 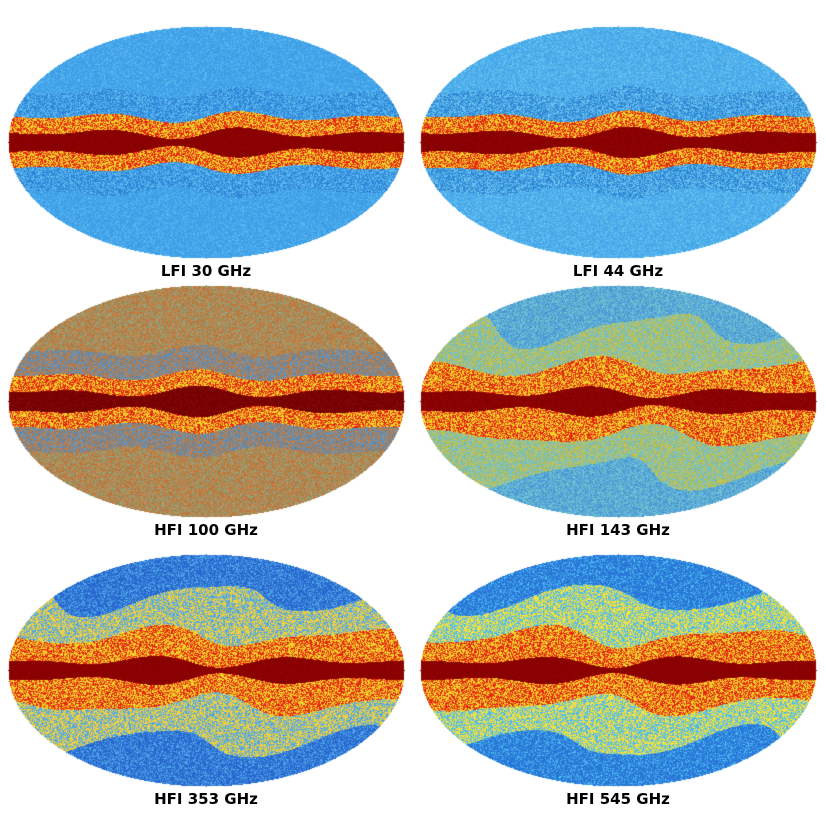 I want to click on map-label: HFI 545 GHz, so click(x=618, y=799).